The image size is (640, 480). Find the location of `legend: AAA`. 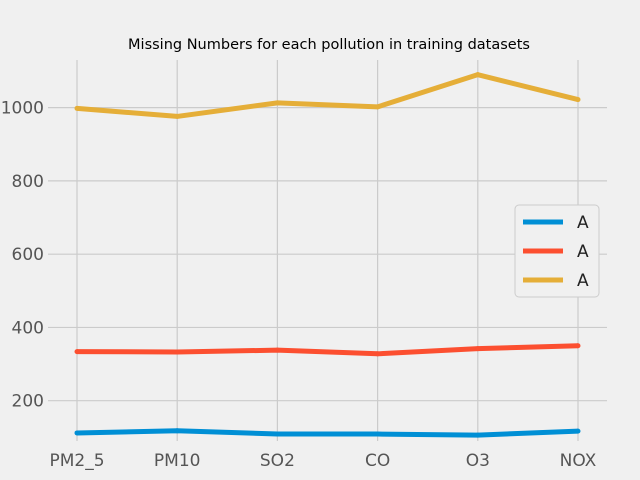

legend: AAA is located at coordinates (557, 251).